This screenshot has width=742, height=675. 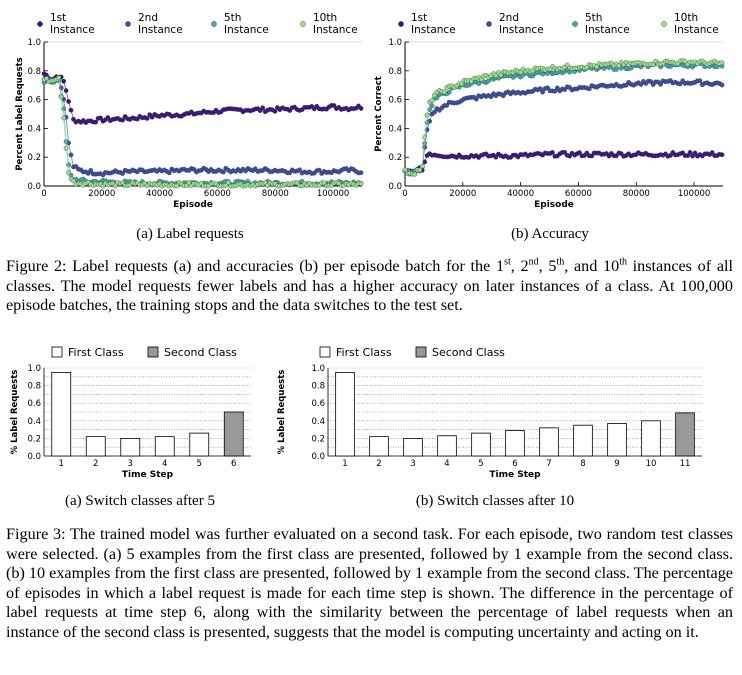 What do you see at coordinates (325, 352) in the screenshot?
I see `legend-swatch-first` at bounding box center [325, 352].